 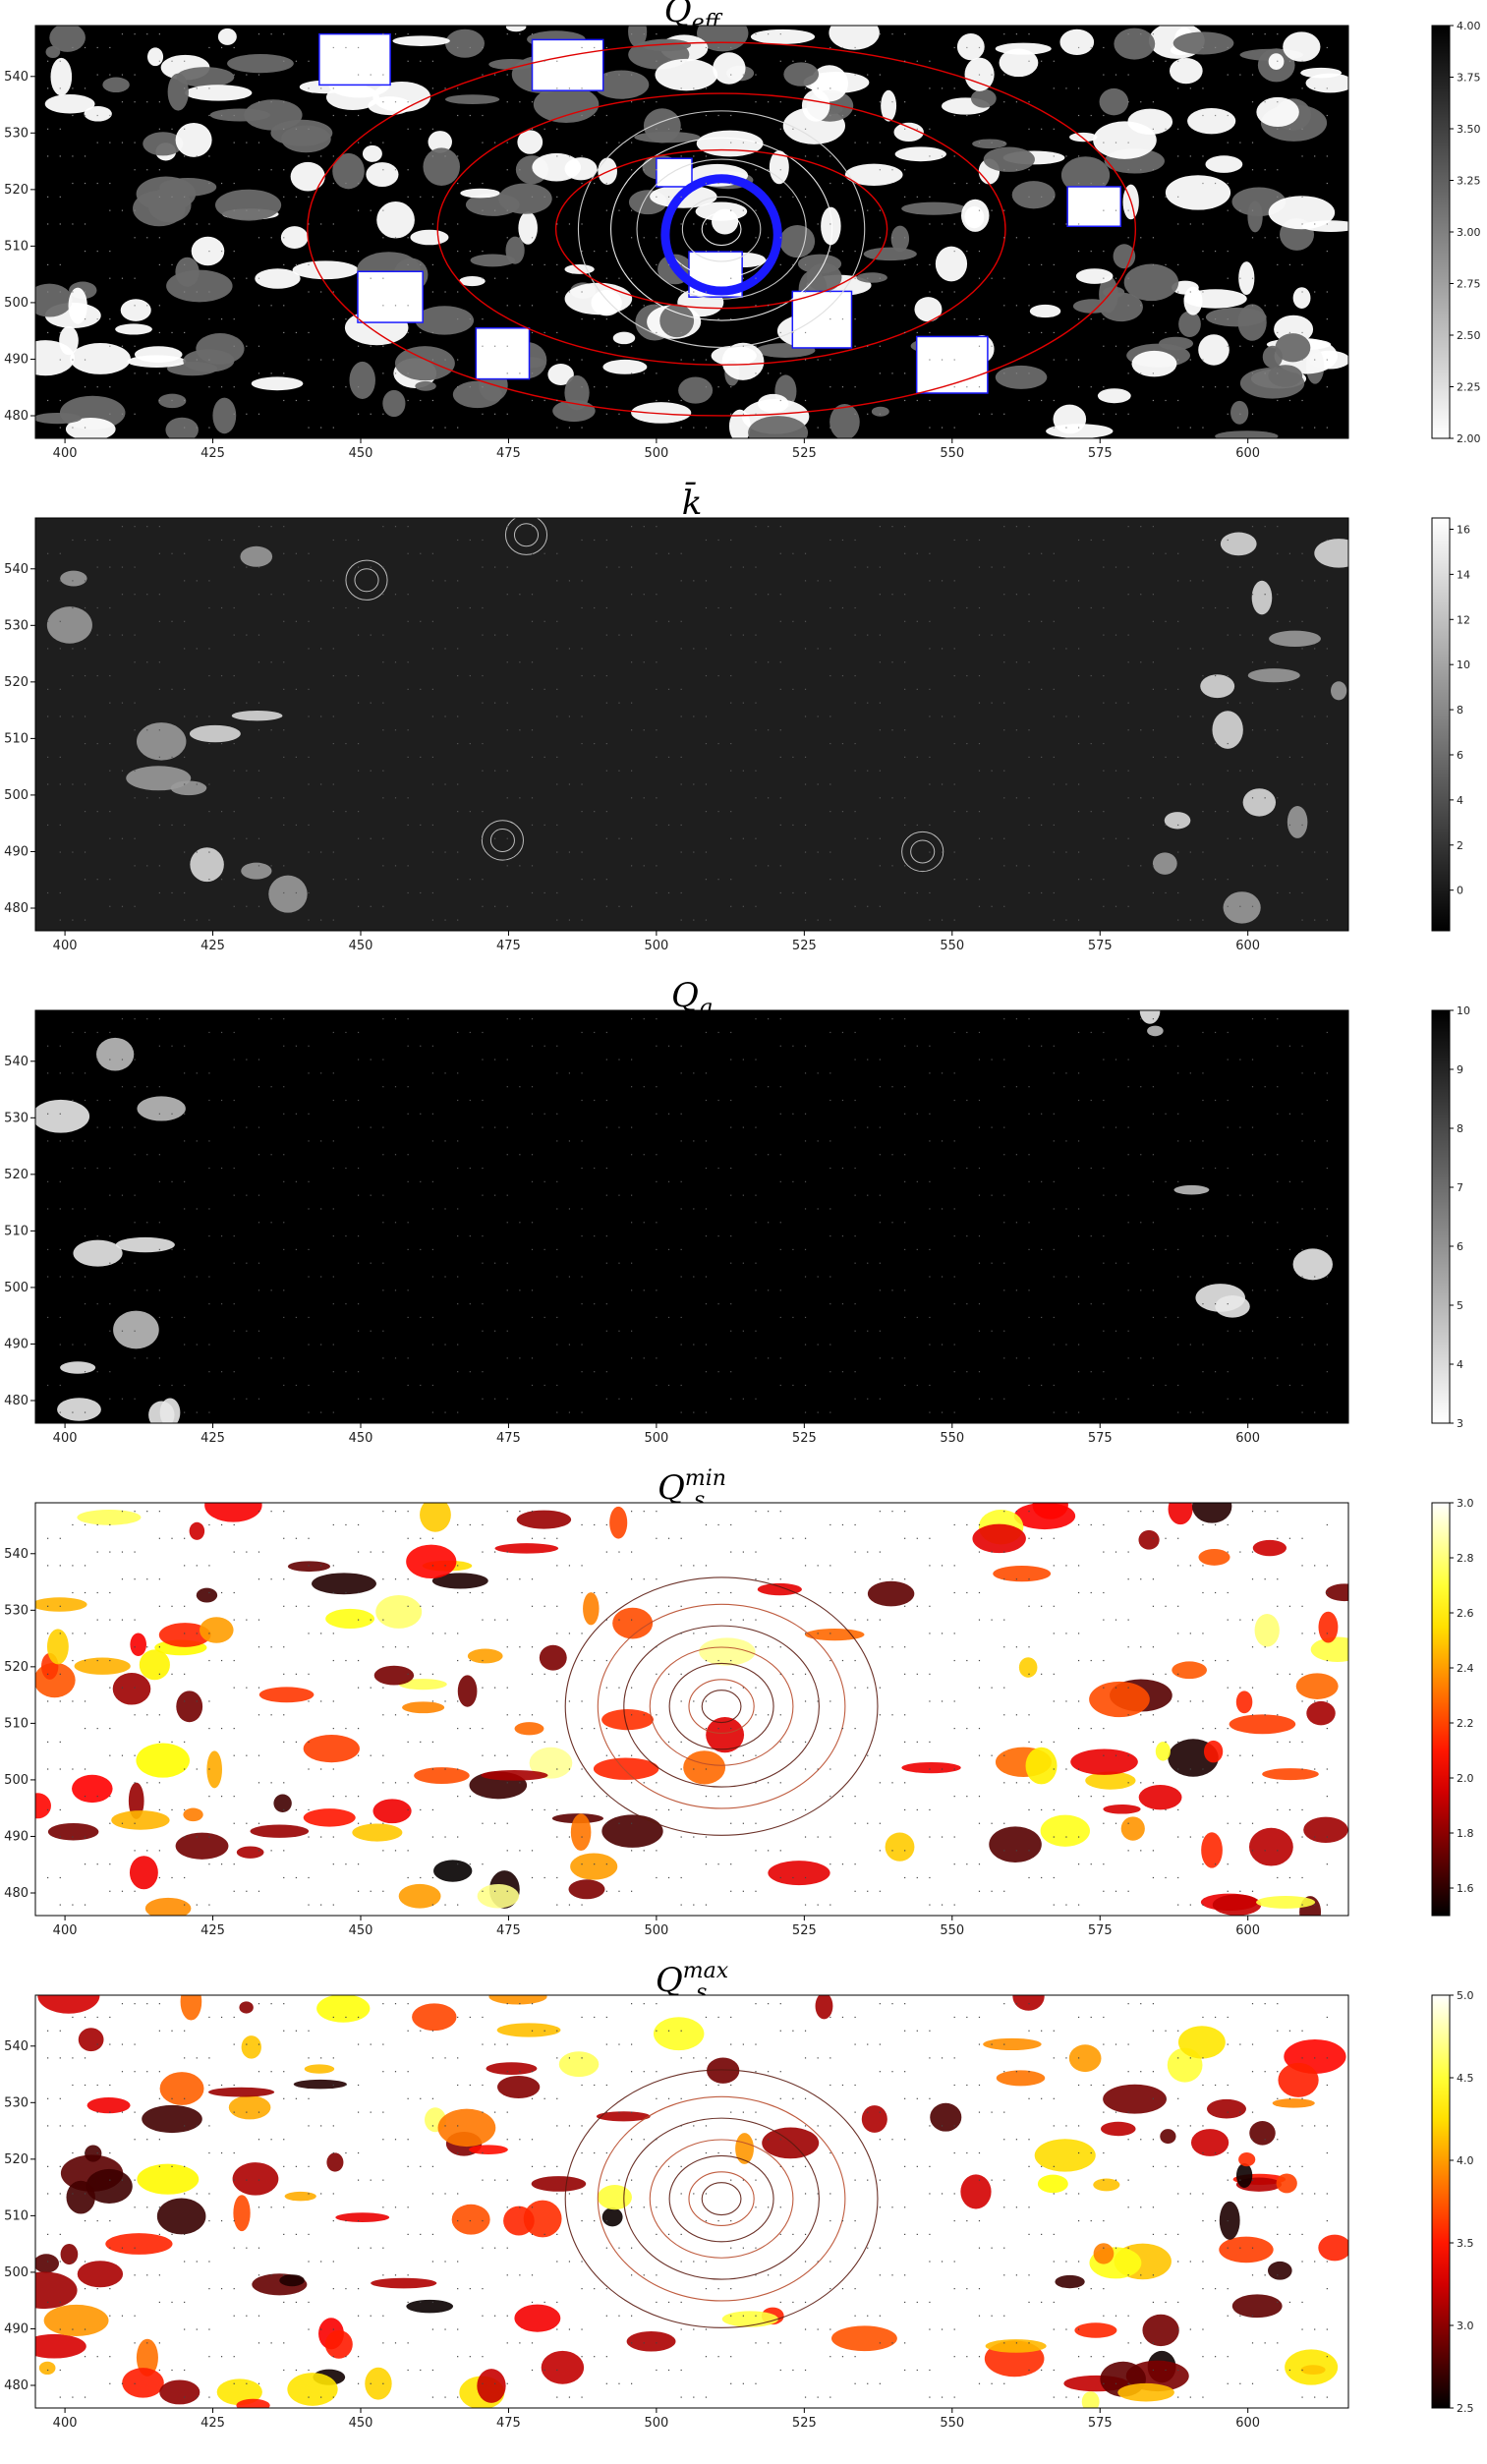 What do you see at coordinates (212, 449) in the screenshot?
I see `x-tick: 425` at bounding box center [212, 449].